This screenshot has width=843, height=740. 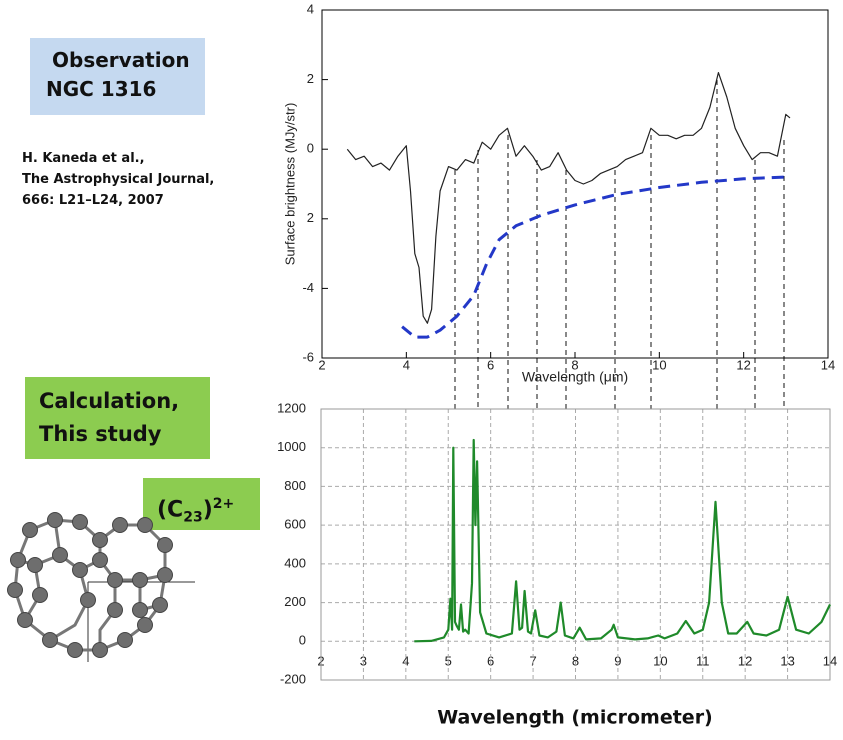 I want to click on atoms, so click(x=90, y=585).